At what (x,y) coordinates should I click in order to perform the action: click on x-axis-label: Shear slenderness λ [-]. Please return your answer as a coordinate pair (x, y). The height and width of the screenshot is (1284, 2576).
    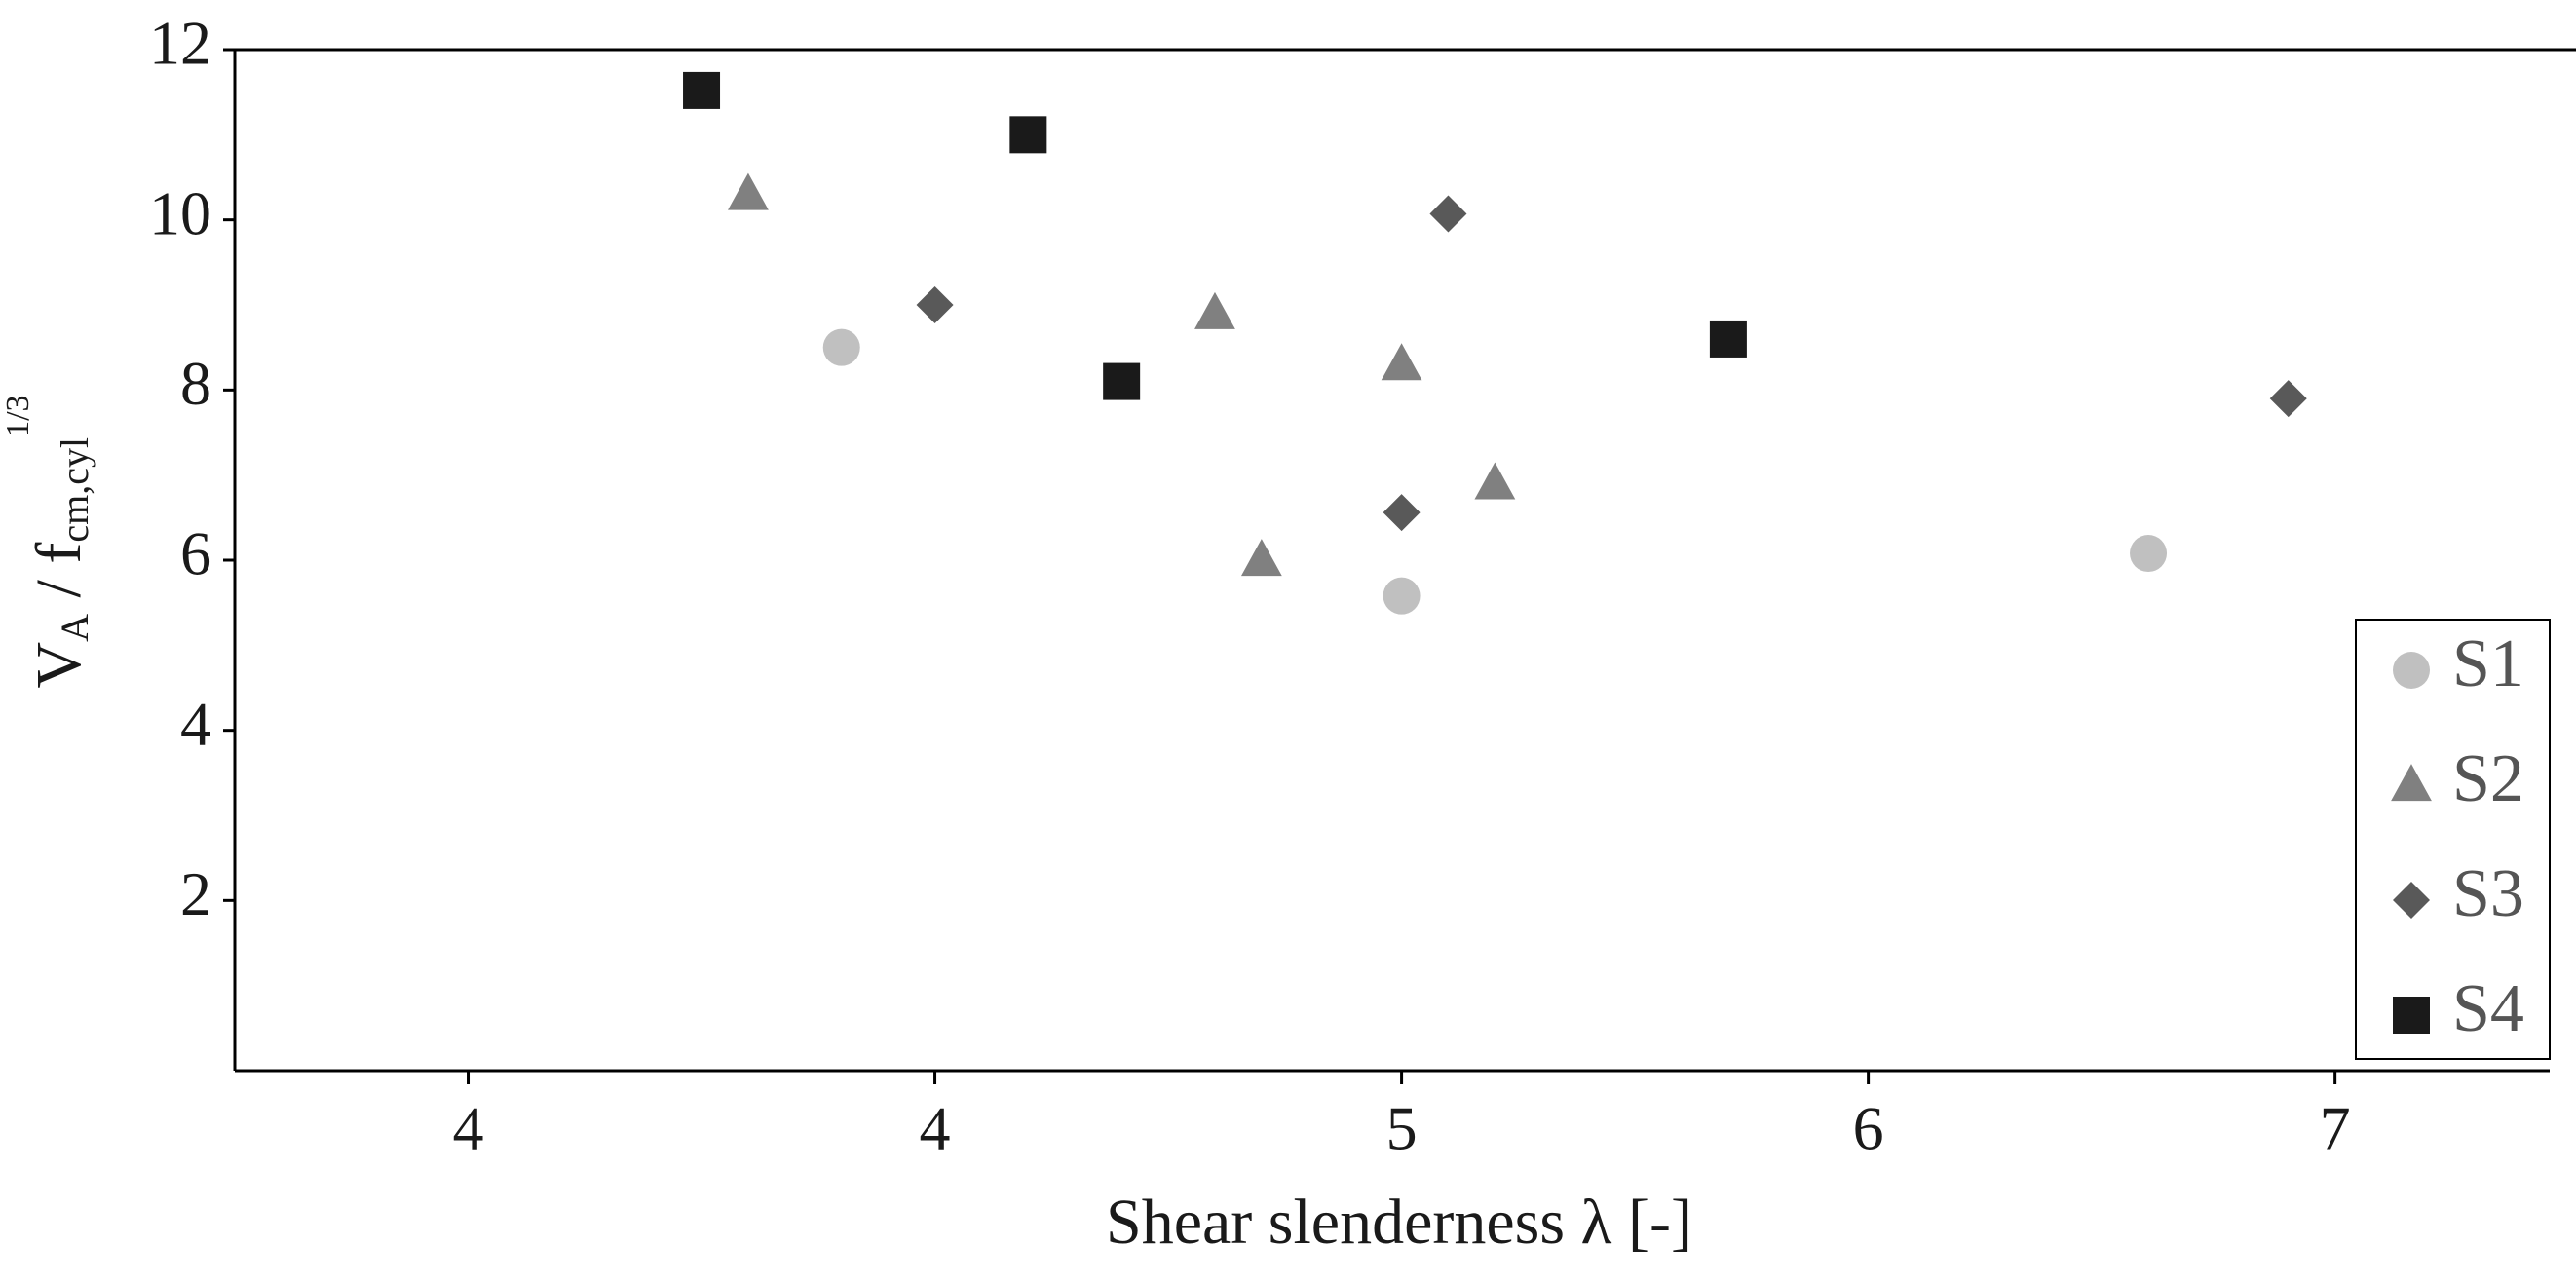
    Looking at the image, I should click on (1399, 1222).